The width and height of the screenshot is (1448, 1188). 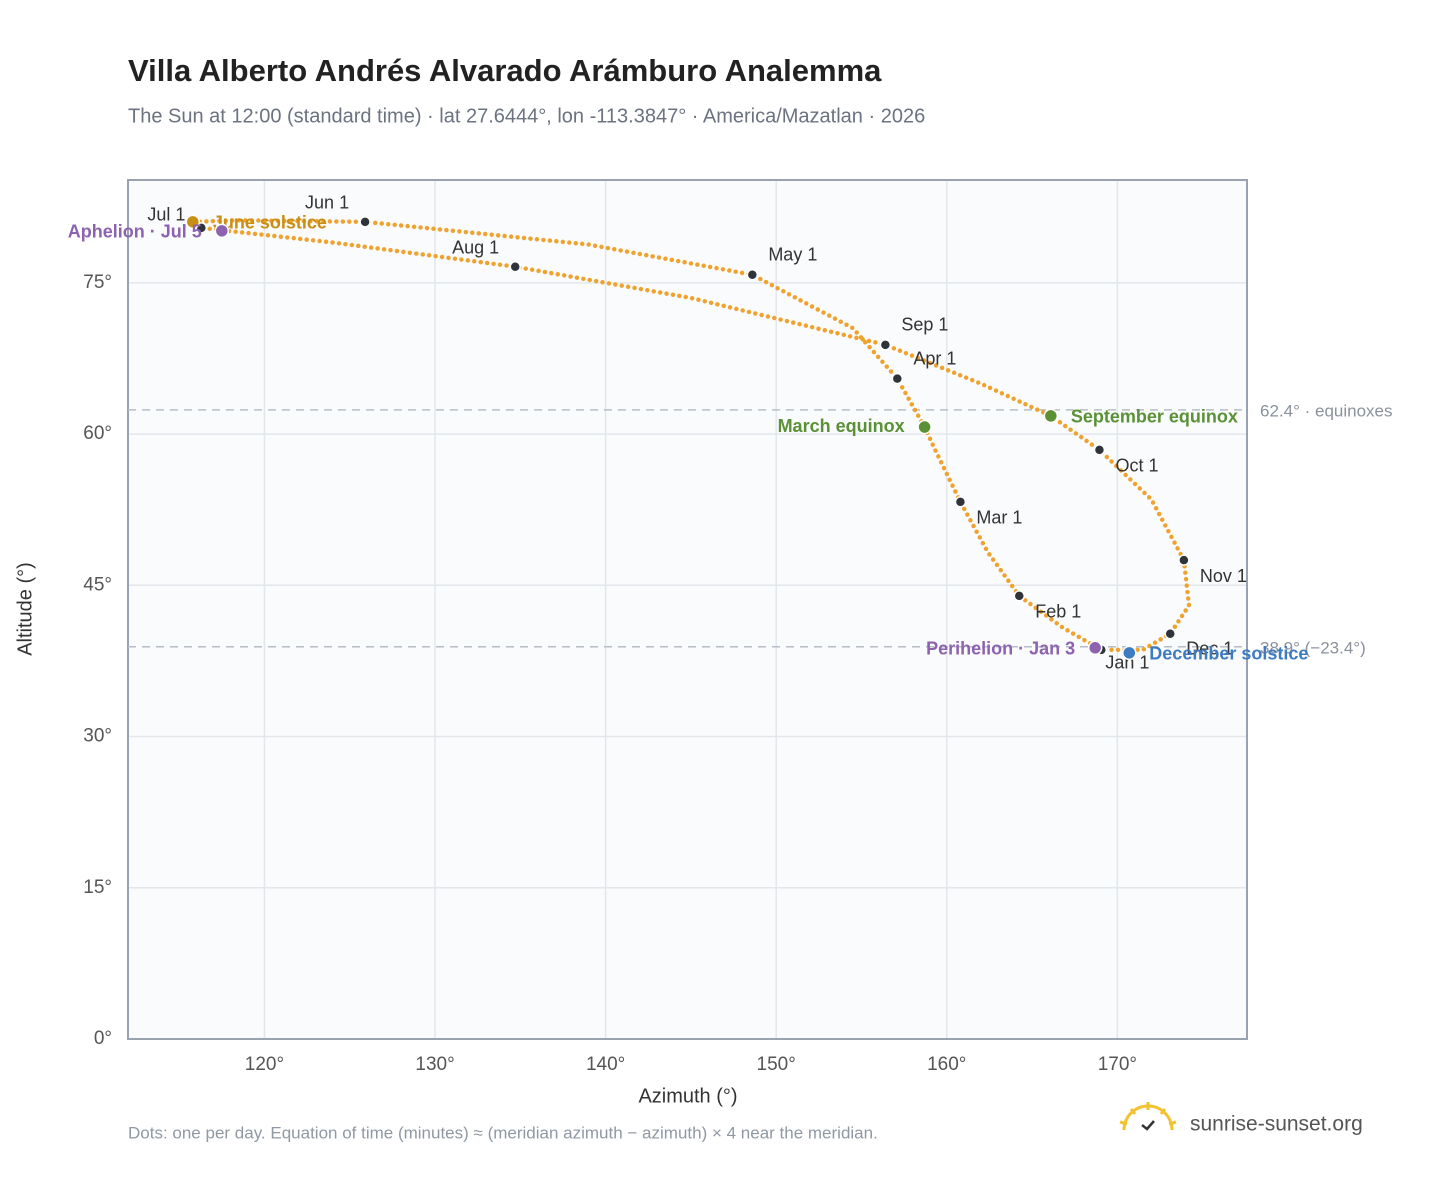 I want to click on brand-logo, so click(x=1148, y=1116).